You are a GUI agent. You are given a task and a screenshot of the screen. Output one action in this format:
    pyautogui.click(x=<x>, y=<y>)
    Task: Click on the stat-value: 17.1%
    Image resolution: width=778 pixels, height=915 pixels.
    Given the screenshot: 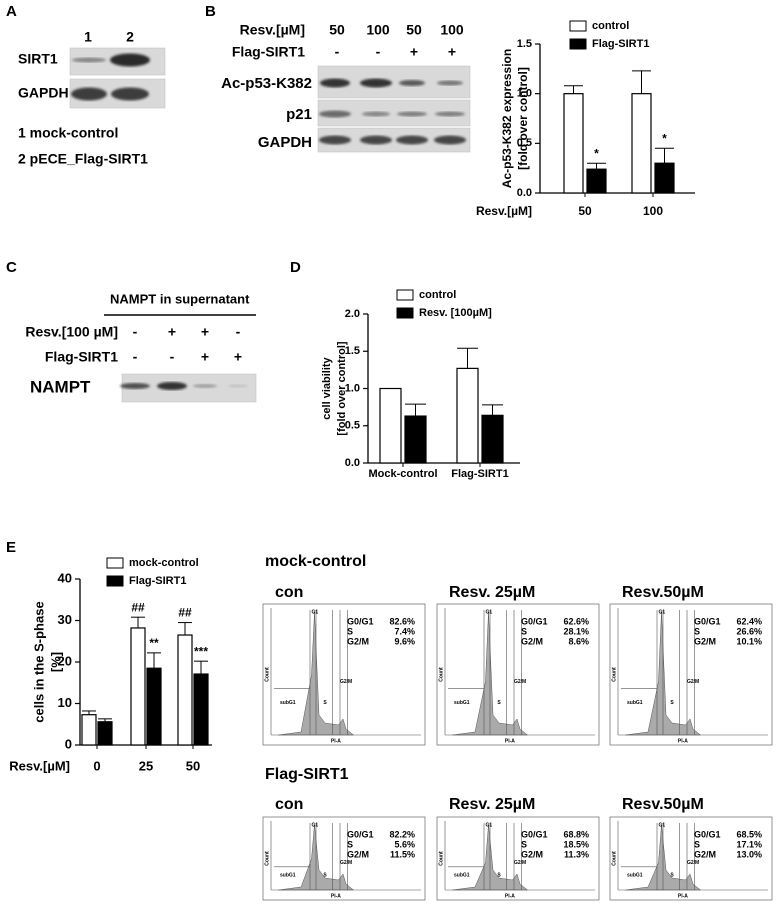 What is the action you would take?
    pyautogui.click(x=749, y=844)
    